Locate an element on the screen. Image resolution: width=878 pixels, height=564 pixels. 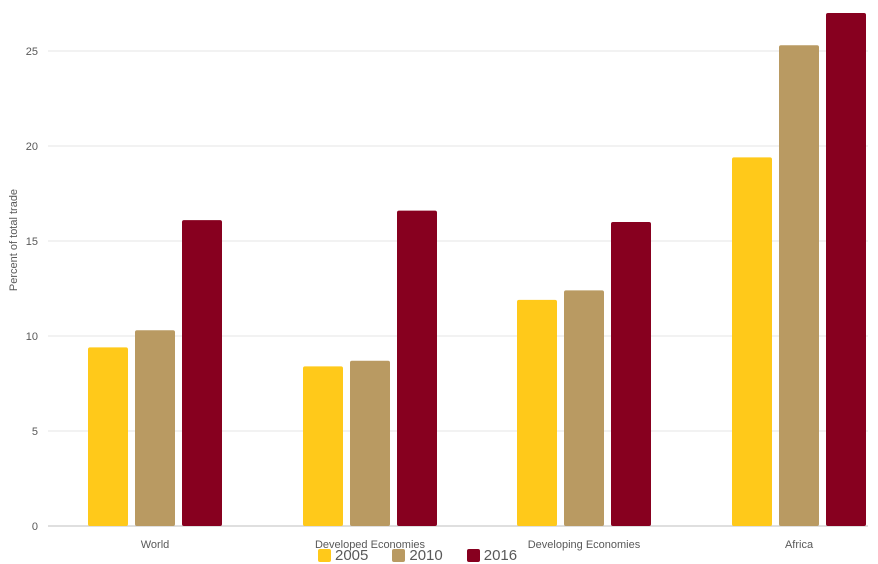
legend-item-2005: 2005 is located at coordinates (343, 555).